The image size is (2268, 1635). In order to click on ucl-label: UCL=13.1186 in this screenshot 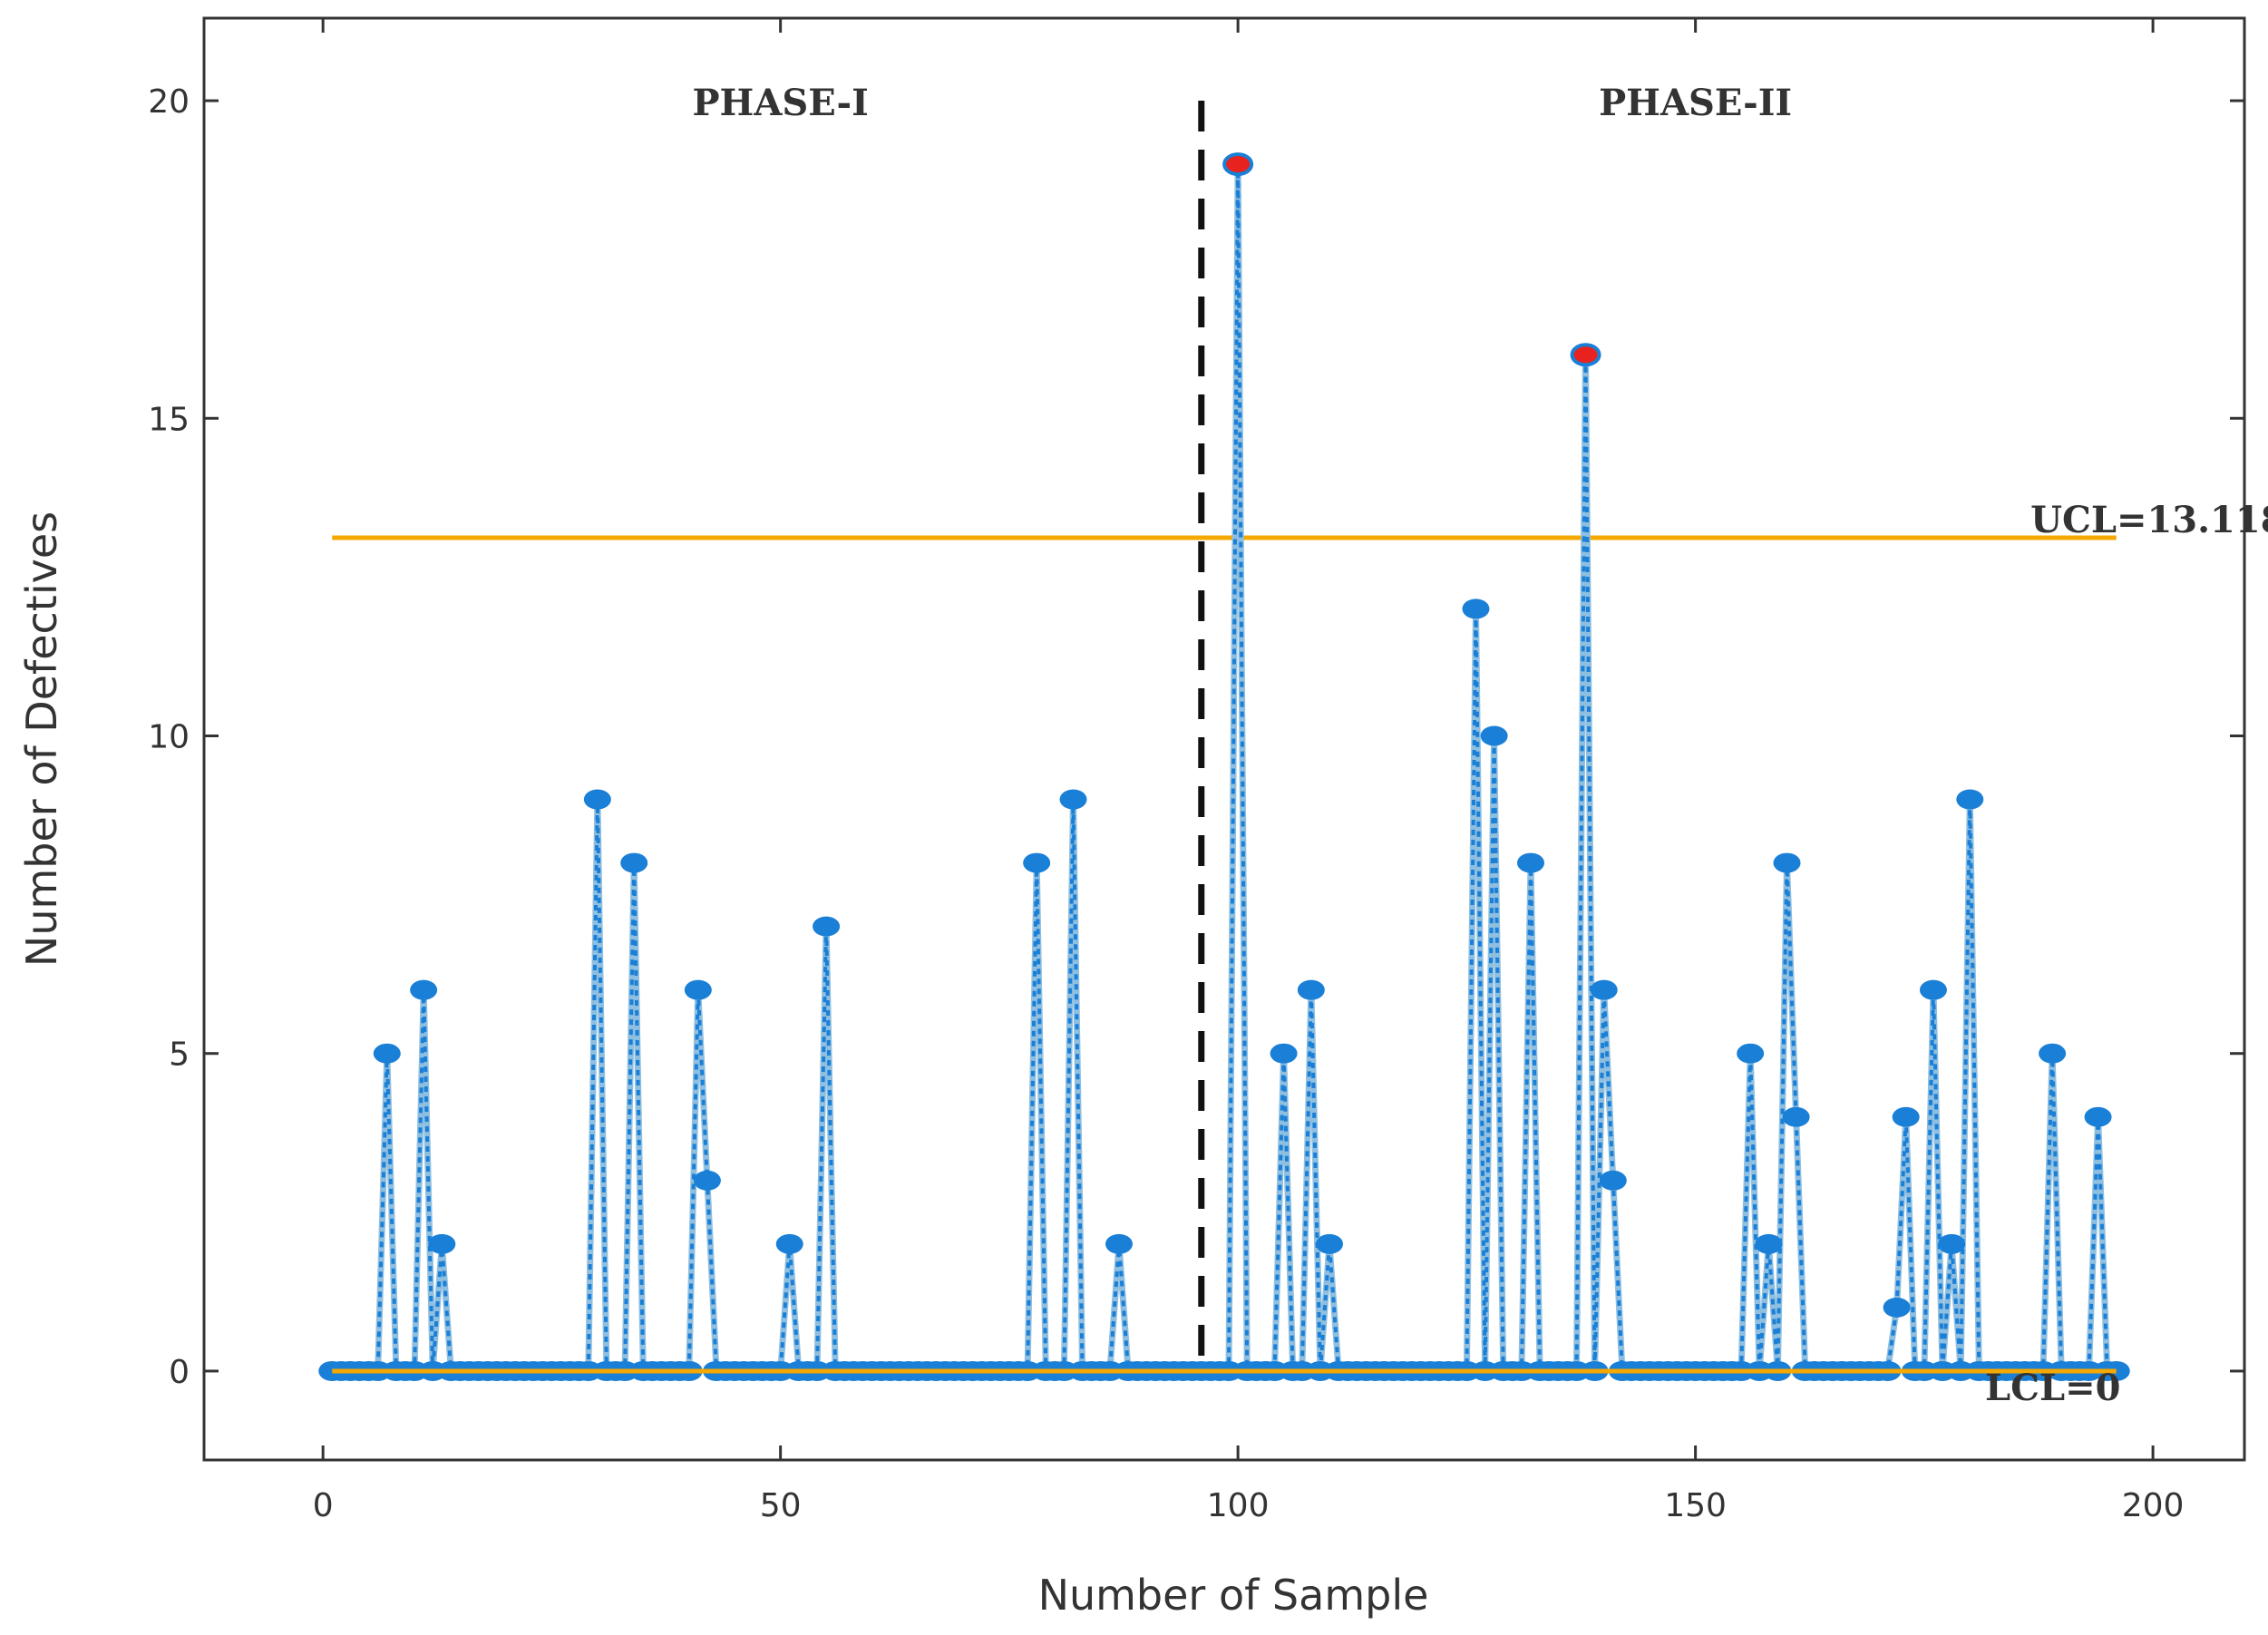, I will do `click(2149, 520)`.